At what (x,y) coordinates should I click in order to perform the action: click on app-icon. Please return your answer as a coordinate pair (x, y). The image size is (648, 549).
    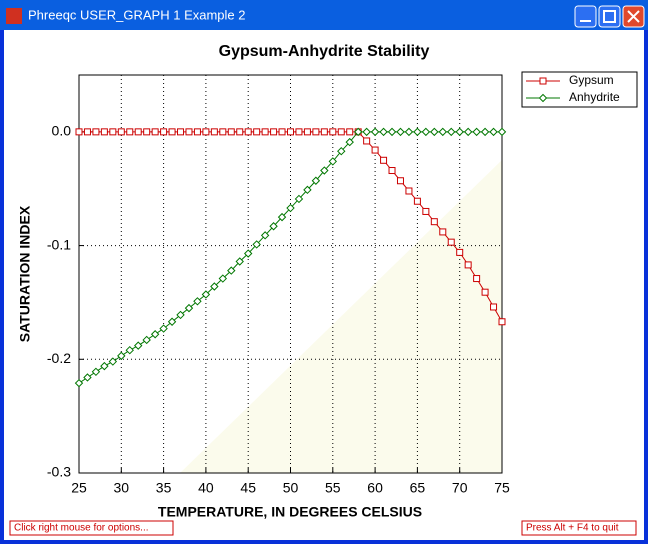
    Looking at the image, I should click on (14, 16).